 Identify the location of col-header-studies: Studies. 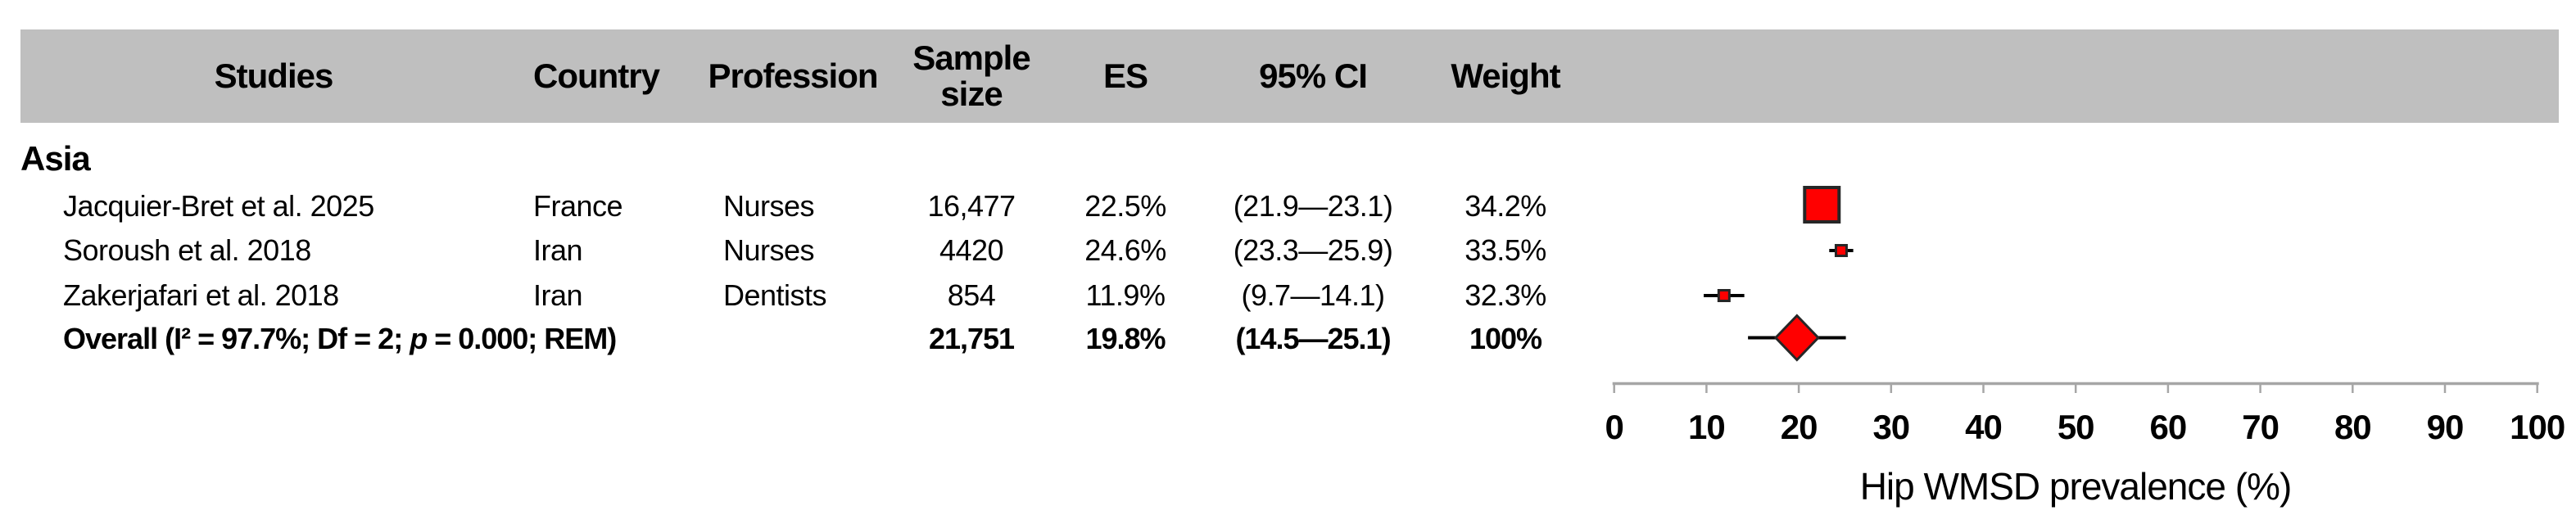
(274, 75).